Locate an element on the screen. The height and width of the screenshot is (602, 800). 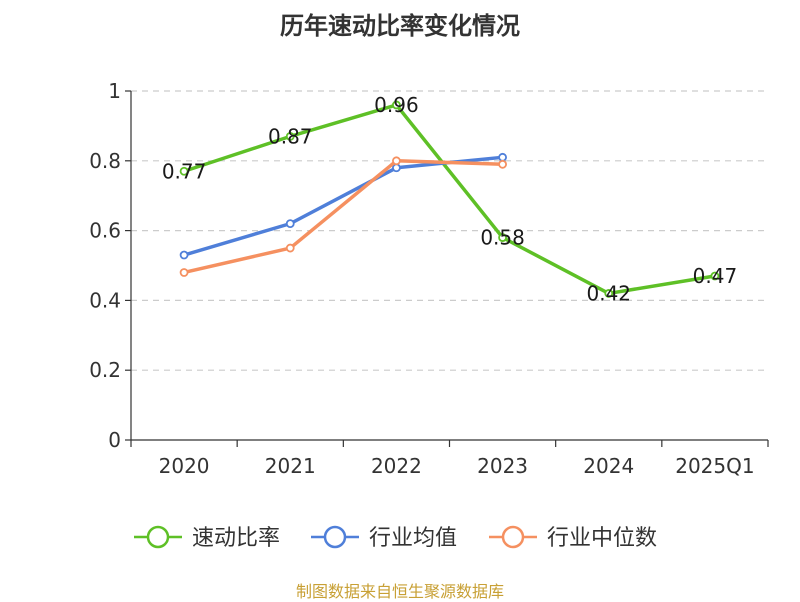
data-label: 0.47 is located at coordinates (715, 276).